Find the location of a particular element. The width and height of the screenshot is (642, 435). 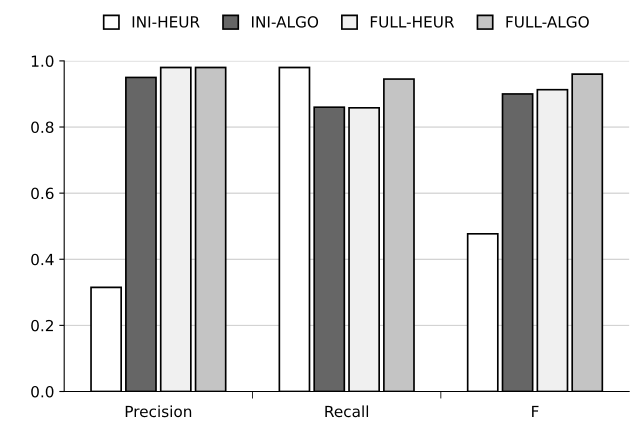

y-tick-label: 0.6 is located at coordinates (42, 194).